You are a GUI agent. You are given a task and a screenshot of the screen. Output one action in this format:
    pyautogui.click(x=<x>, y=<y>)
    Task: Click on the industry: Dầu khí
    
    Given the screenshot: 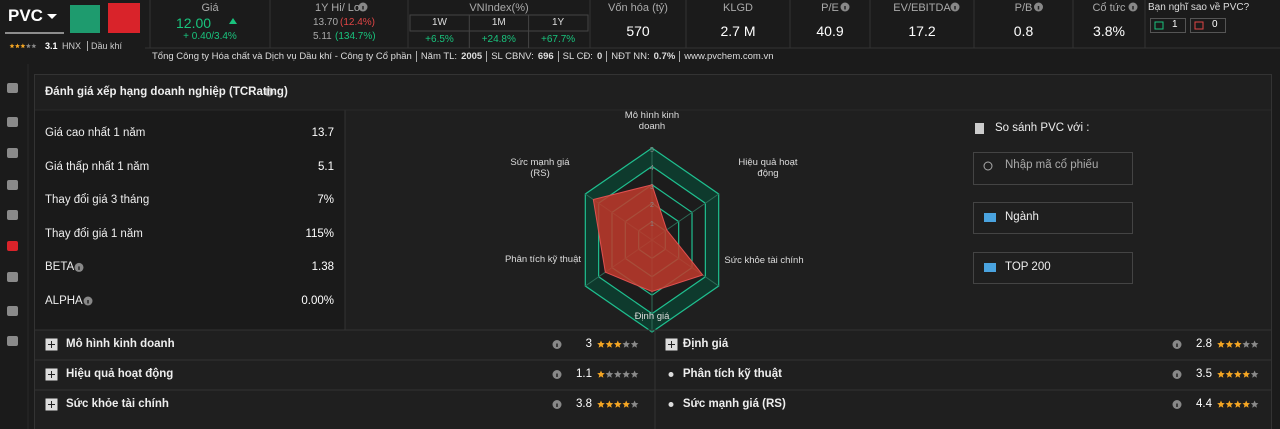 What is the action you would take?
    pyautogui.click(x=104, y=46)
    